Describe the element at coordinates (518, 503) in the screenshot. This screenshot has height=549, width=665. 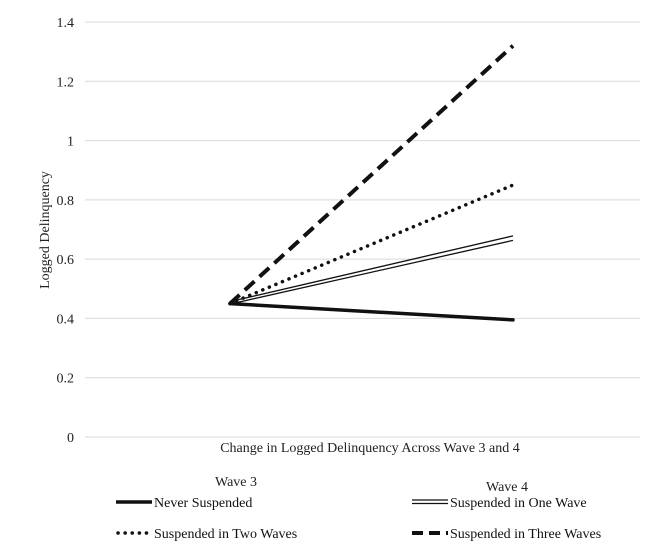
I see `legend-label: Suspended in One Wave` at that location.